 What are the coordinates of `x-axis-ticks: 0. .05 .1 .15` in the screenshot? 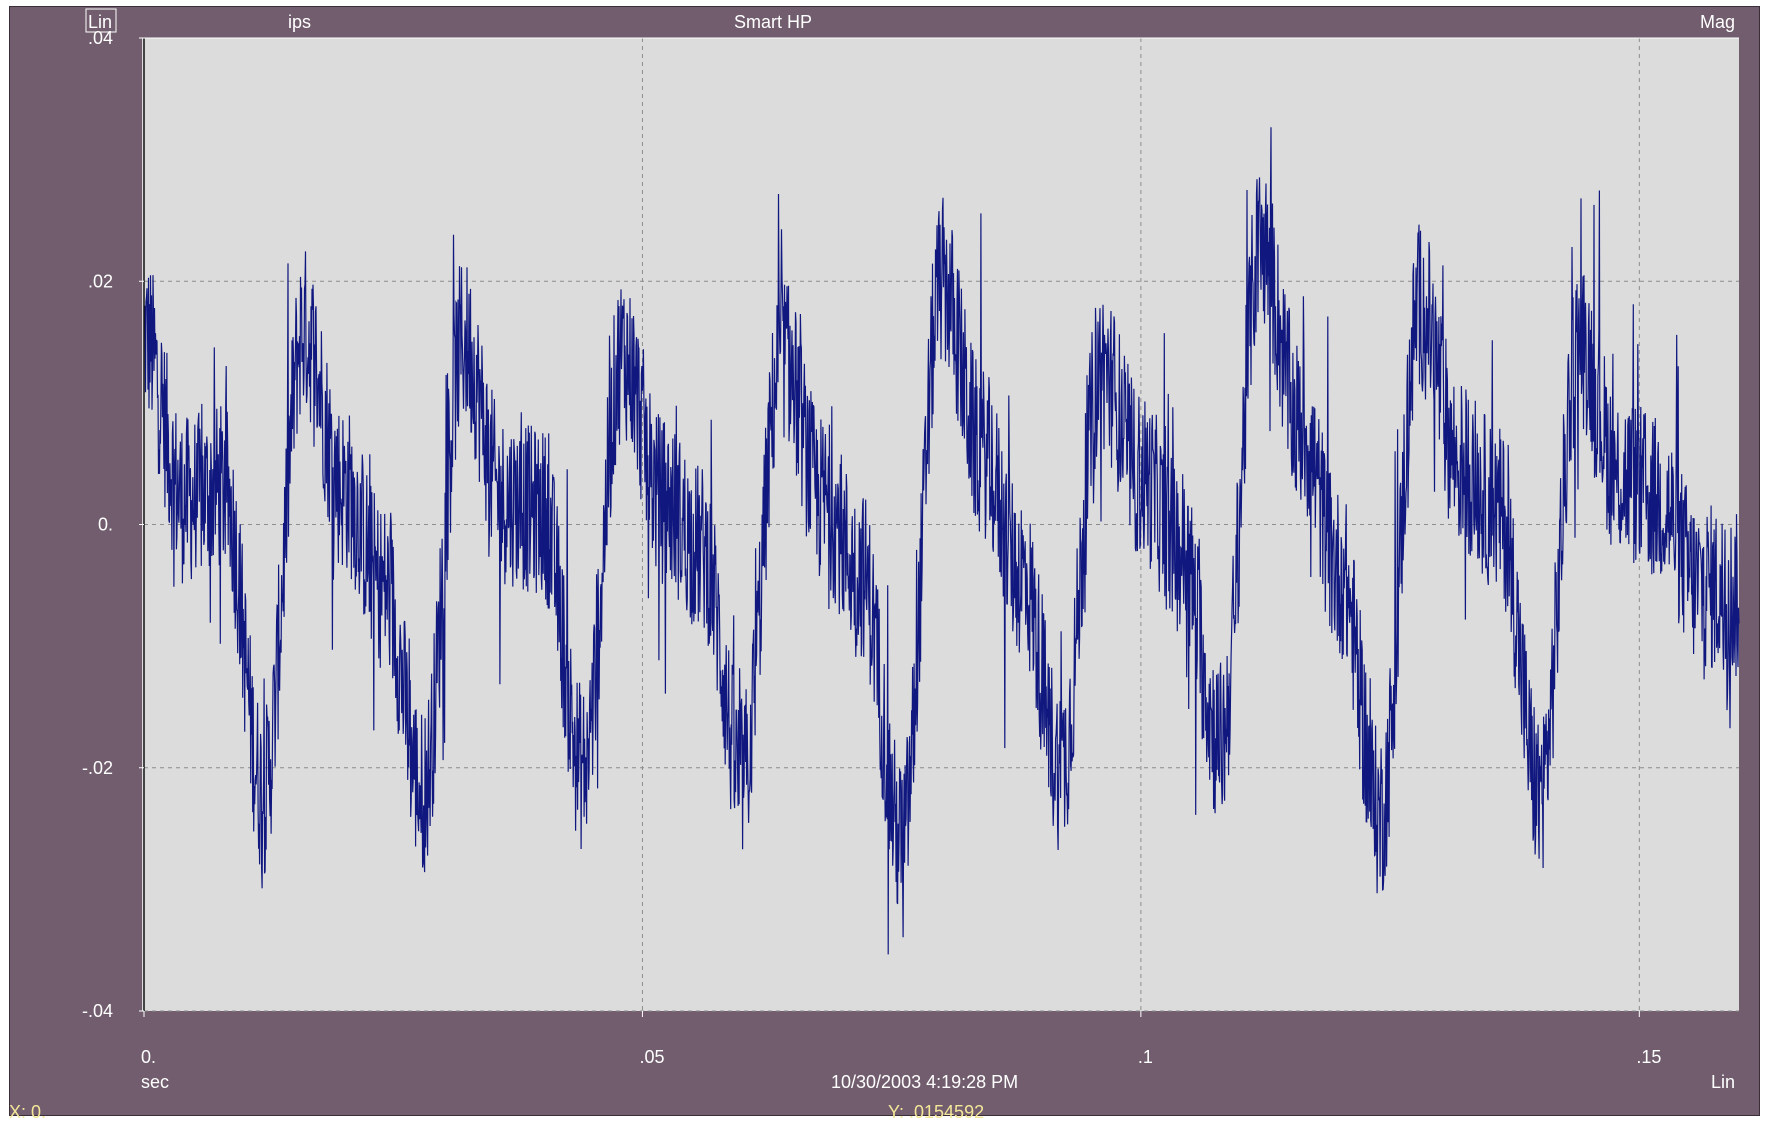 It's located at (901, 1039).